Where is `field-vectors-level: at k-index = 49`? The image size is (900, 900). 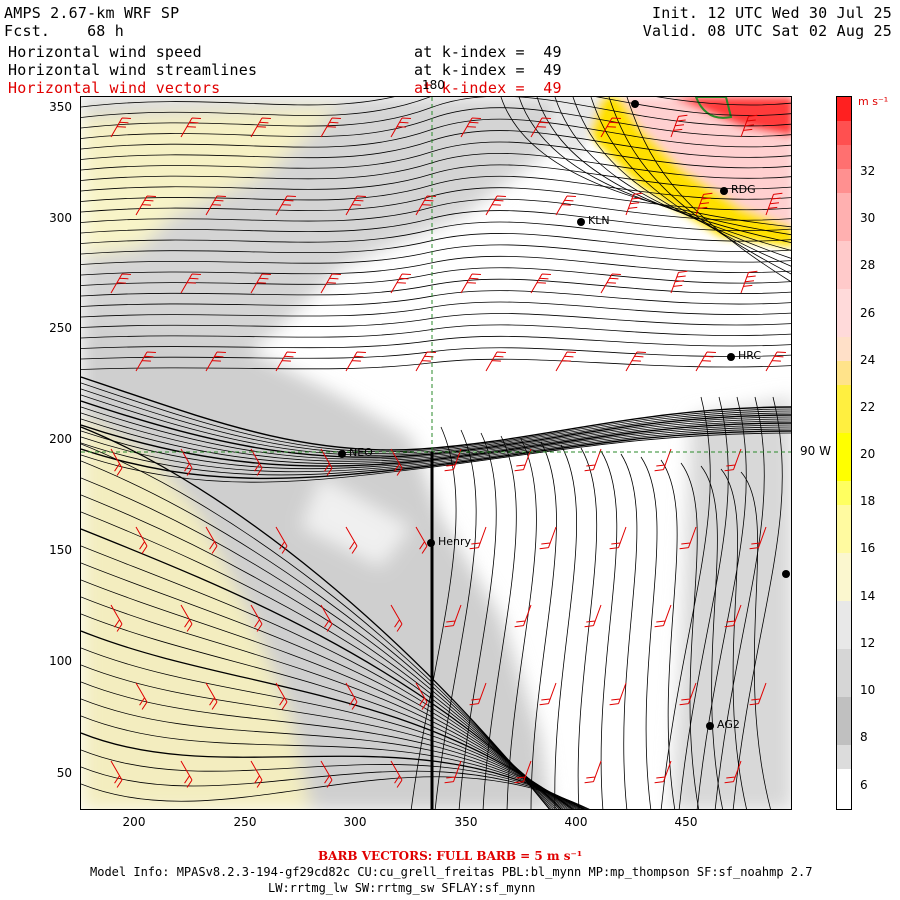
field-vectors-level: at k-index = 49 is located at coordinates (488, 88).